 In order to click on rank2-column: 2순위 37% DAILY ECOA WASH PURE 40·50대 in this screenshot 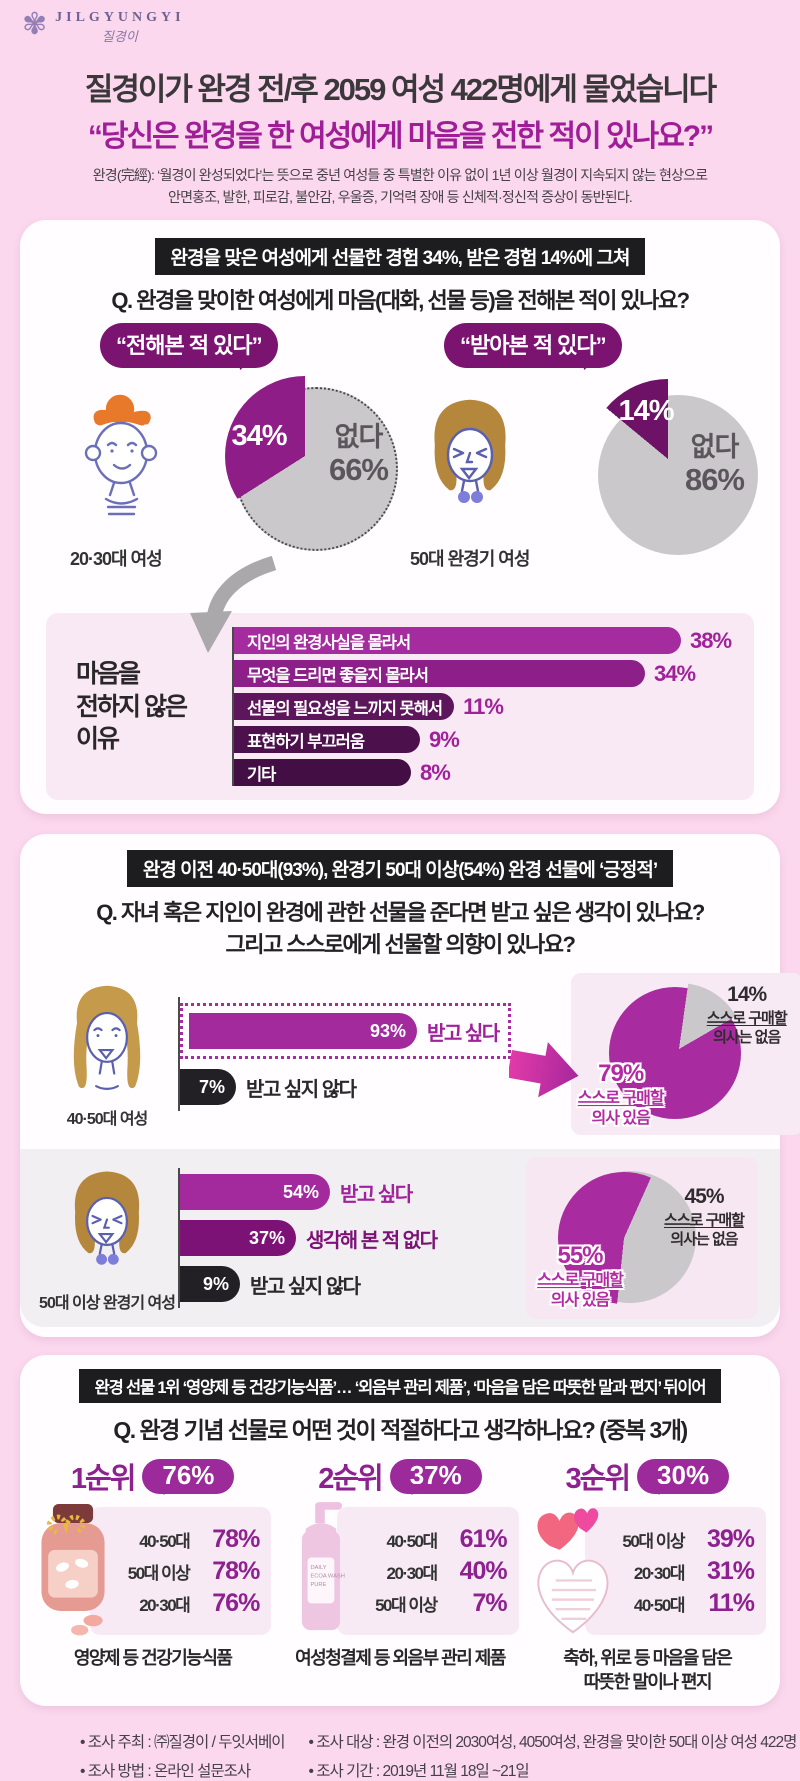, I will do `click(399, 1573)`.